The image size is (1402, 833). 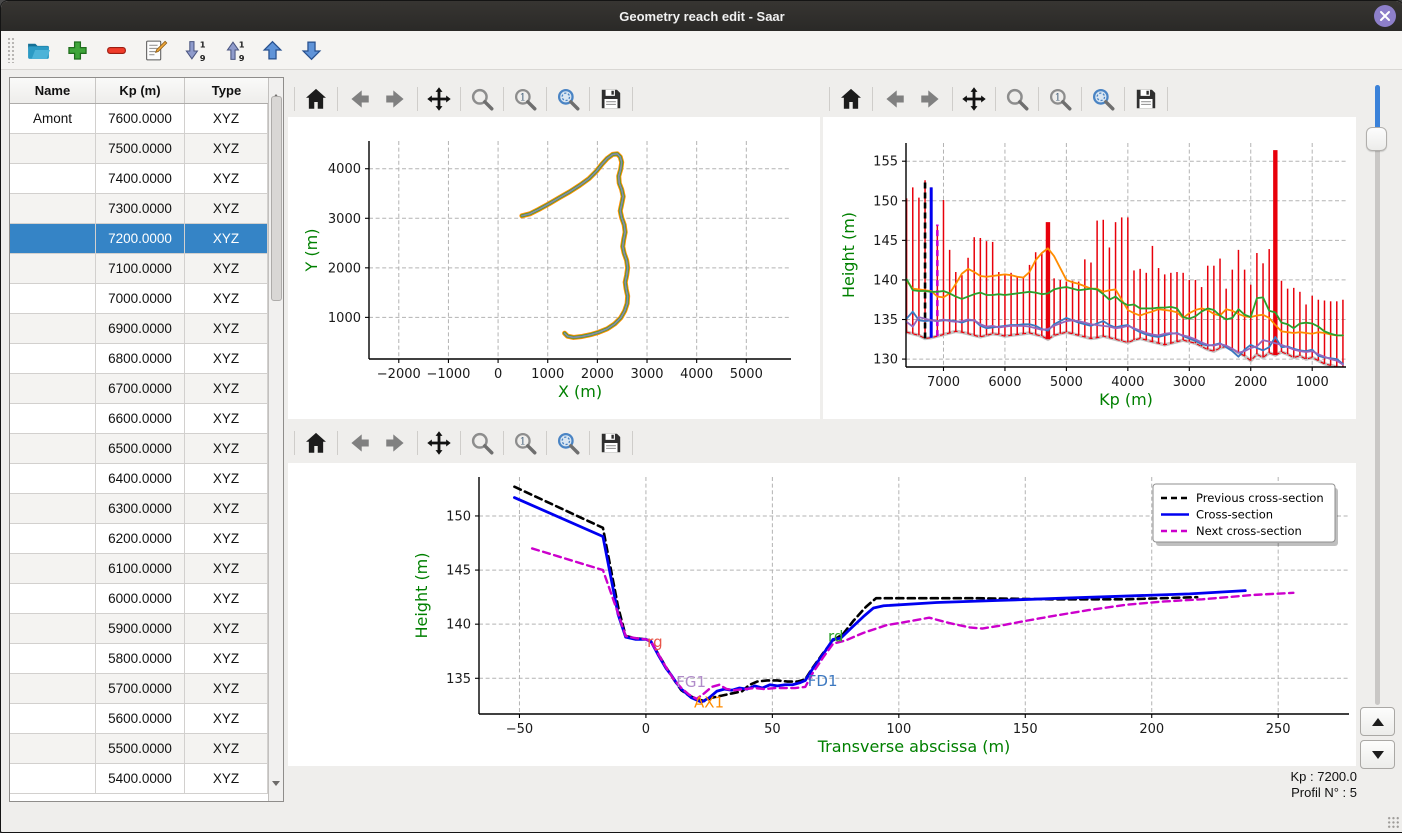 I want to click on previous-profile-button, so click(x=1377, y=721).